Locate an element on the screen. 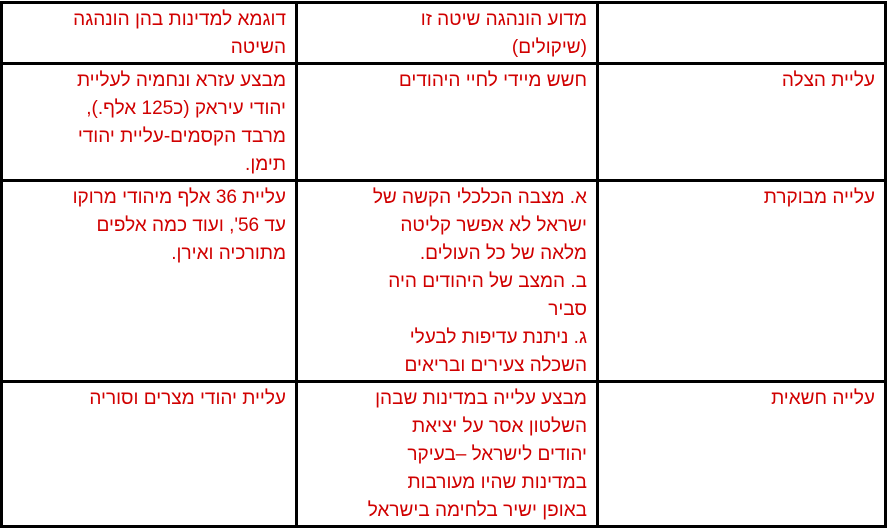 The width and height of the screenshot is (888, 528). cell-text-line: במדינות שהיו מעורבות is located at coordinates (497, 482).